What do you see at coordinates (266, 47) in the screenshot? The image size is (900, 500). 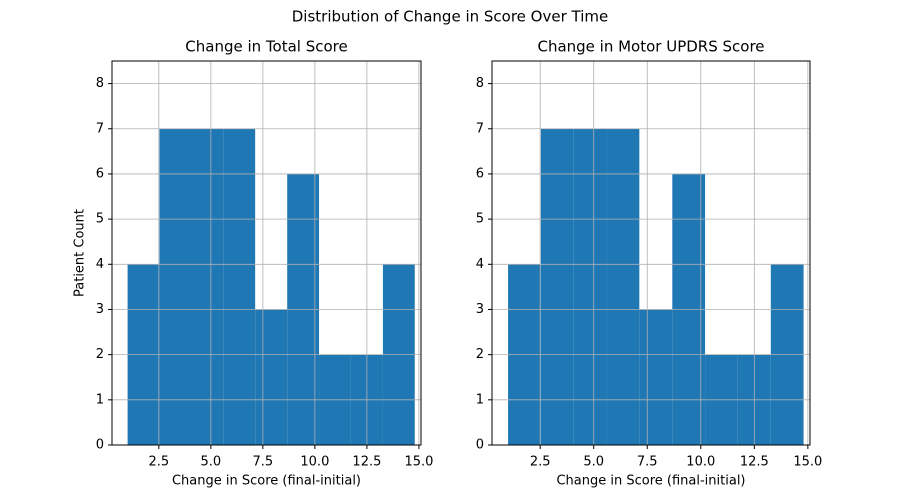 I see `chart-title: Change in Total Score` at bounding box center [266, 47].